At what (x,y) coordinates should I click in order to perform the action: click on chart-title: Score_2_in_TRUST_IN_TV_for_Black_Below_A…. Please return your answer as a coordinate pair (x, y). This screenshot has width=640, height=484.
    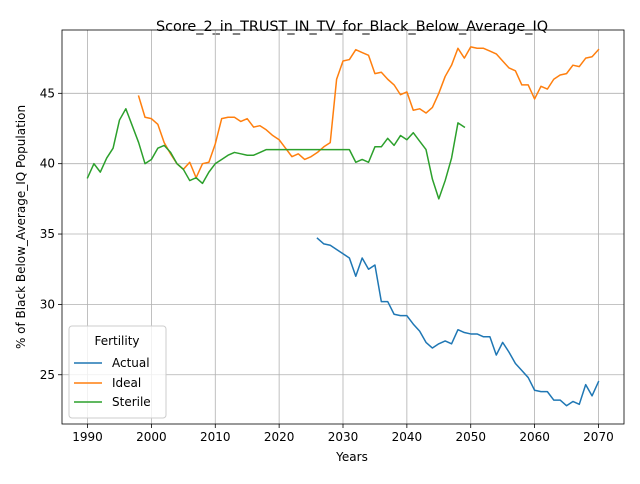
    Looking at the image, I should click on (352, 27).